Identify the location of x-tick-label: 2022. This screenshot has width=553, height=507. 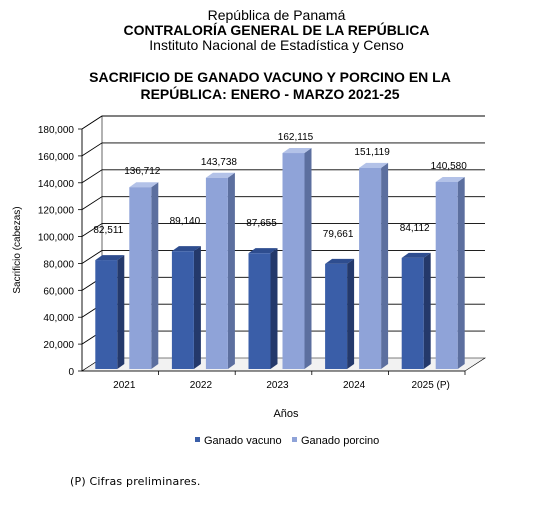
(201, 385).